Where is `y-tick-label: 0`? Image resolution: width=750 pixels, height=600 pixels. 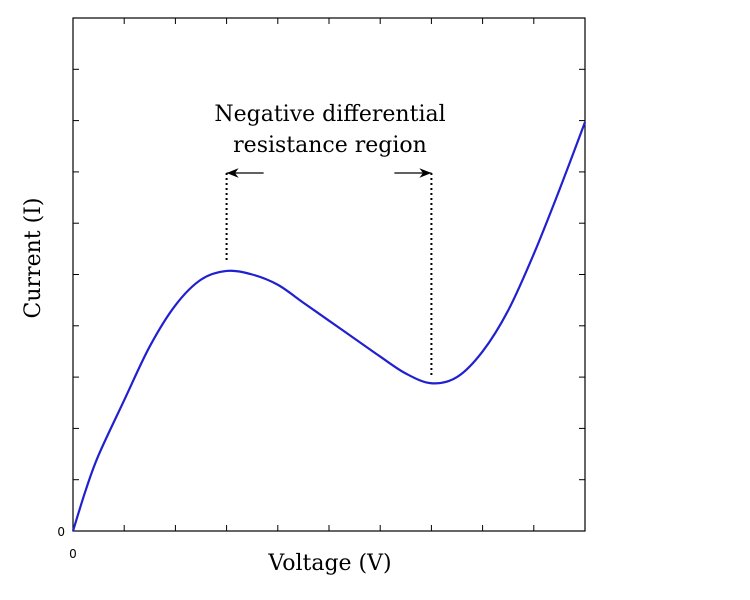
y-tick-label: 0 is located at coordinates (61, 532).